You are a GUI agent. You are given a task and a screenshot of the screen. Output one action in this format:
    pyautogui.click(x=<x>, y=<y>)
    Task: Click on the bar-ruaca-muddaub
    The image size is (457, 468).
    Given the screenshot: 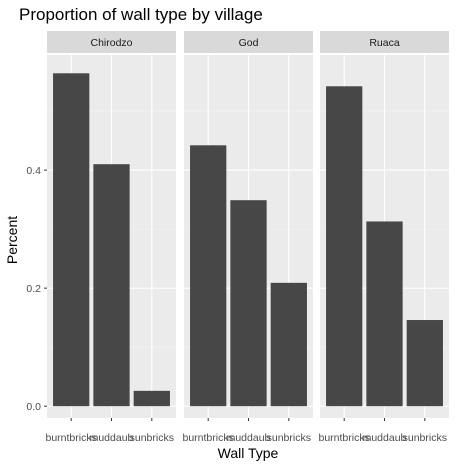 What is the action you would take?
    pyautogui.click(x=384, y=314)
    